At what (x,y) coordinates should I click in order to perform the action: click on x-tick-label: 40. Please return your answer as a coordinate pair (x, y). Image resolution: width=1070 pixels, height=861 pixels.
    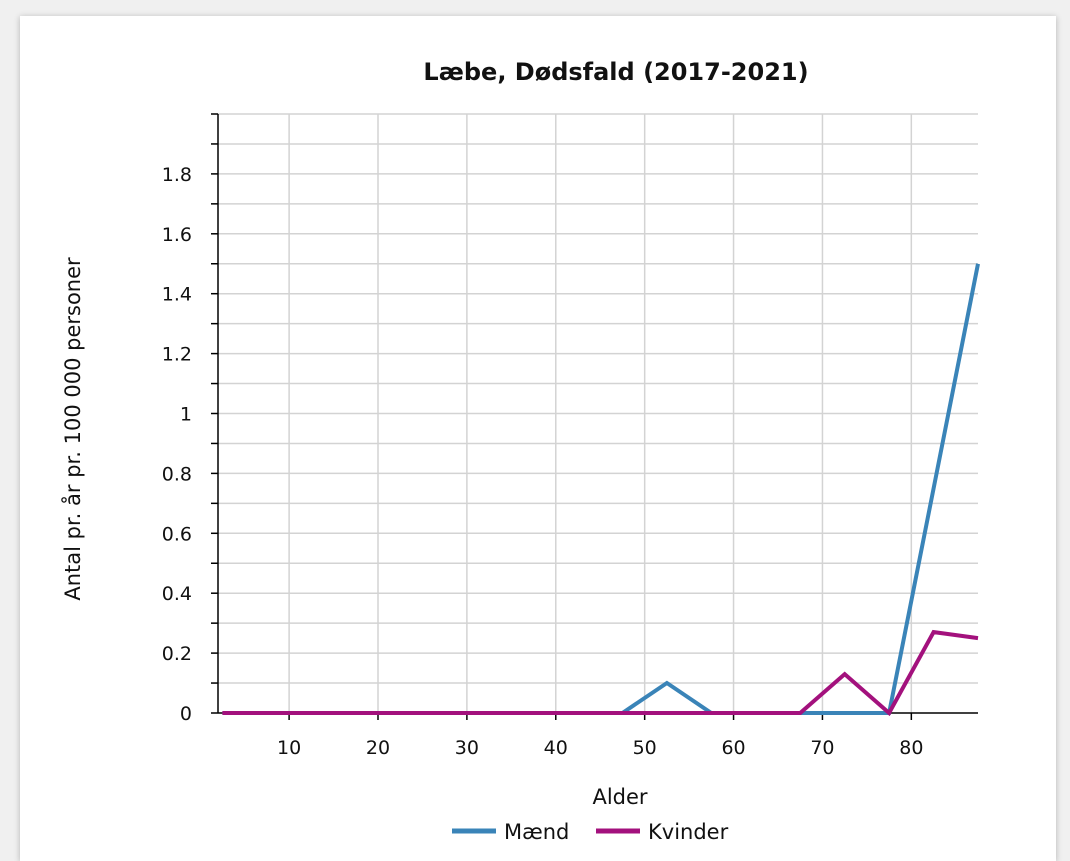
    Looking at the image, I should click on (556, 748).